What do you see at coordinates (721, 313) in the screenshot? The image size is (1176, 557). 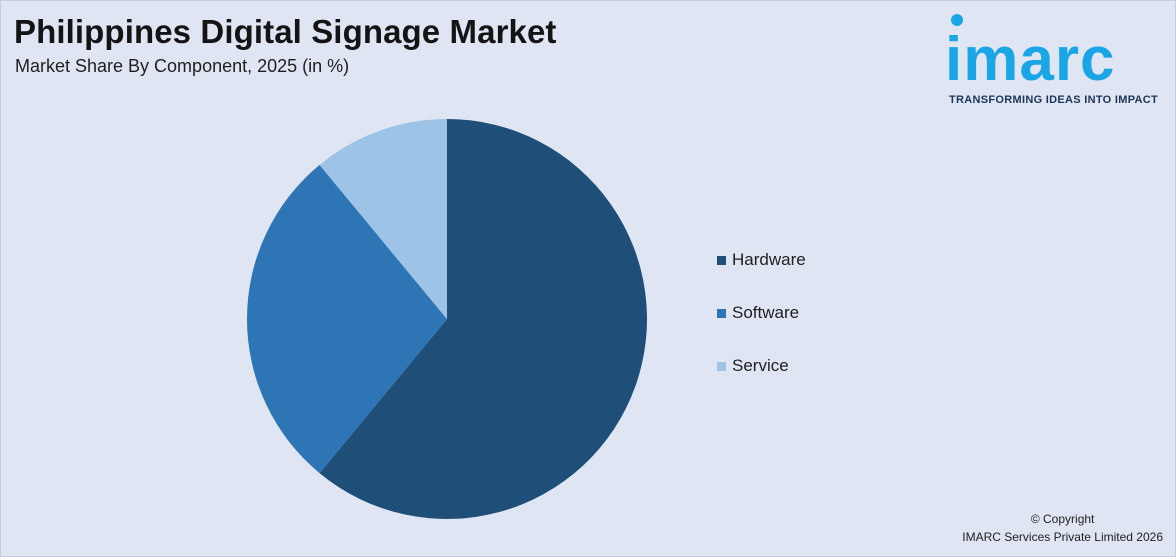 I see `legend-swatch-software` at bounding box center [721, 313].